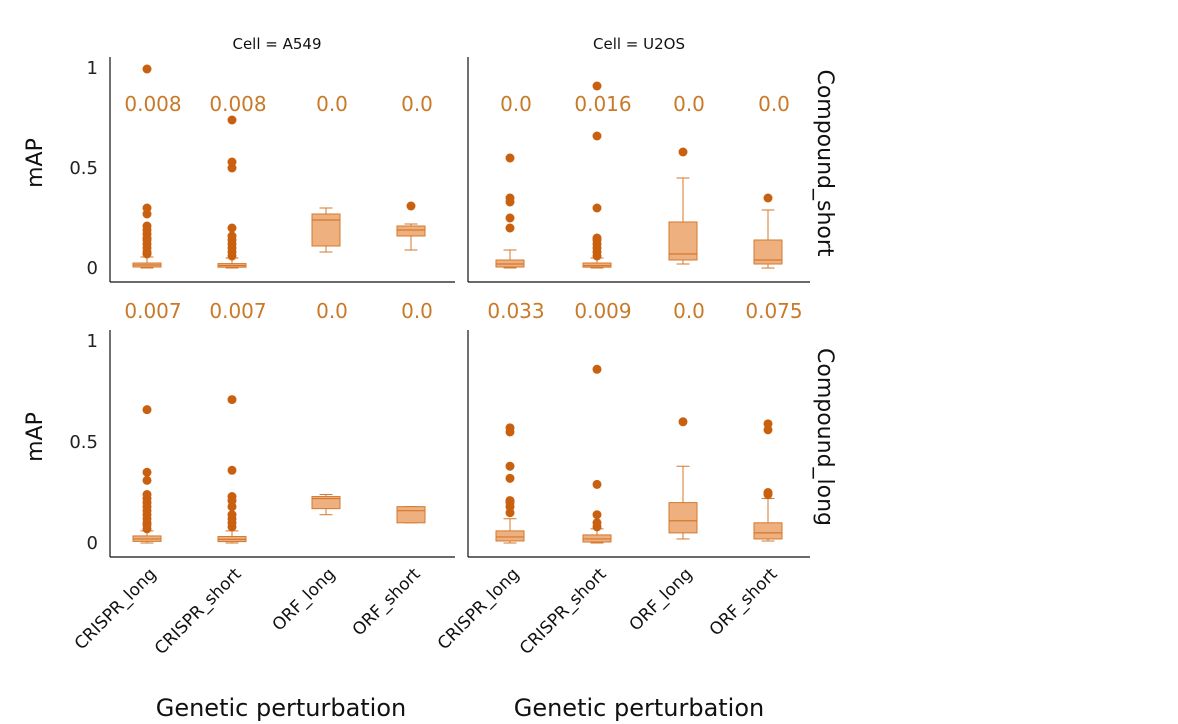  I want to click on annotation-value: 0.033, so click(515, 311).